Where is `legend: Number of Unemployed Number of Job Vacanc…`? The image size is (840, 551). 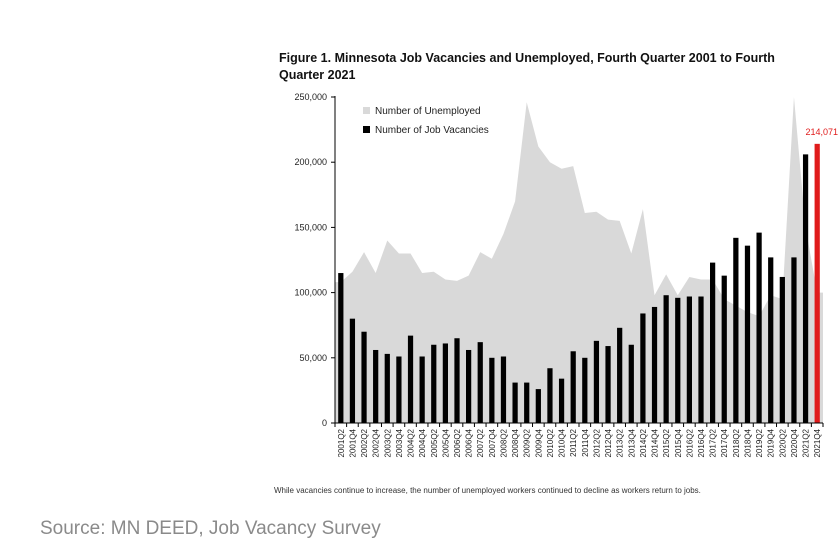
legend: Number of Unemployed Number of Job Vacanc… is located at coordinates (426, 121).